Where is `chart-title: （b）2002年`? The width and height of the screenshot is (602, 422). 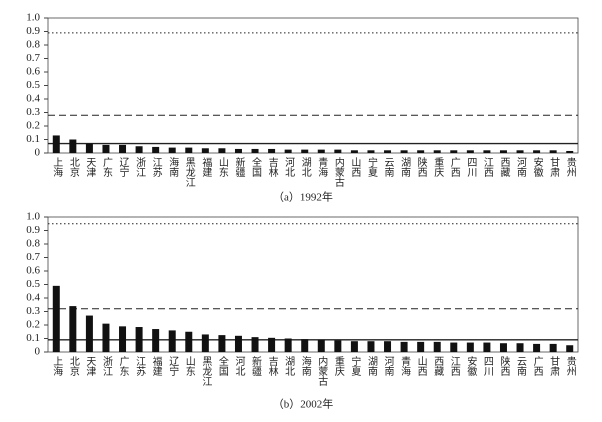 chart-title: （b）2002年 is located at coordinates (303, 404).